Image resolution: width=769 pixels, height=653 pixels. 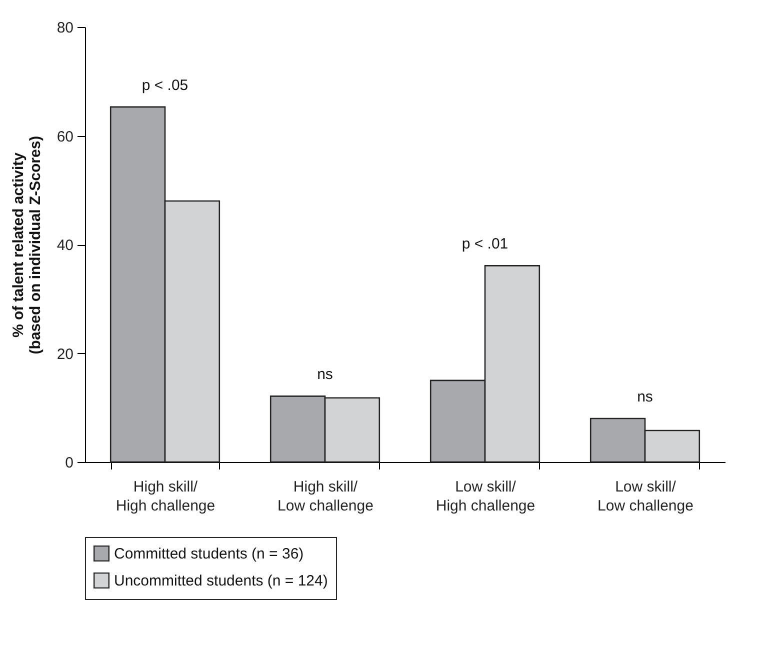 What do you see at coordinates (65, 245) in the screenshot?
I see `y-tick-label: 40` at bounding box center [65, 245].